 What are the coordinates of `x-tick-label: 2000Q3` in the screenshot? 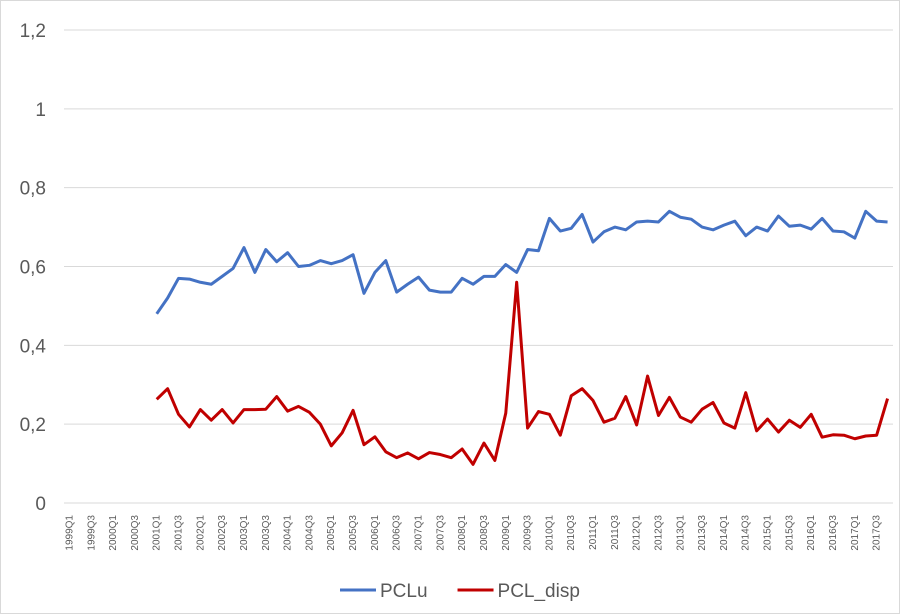 It's located at (135, 533).